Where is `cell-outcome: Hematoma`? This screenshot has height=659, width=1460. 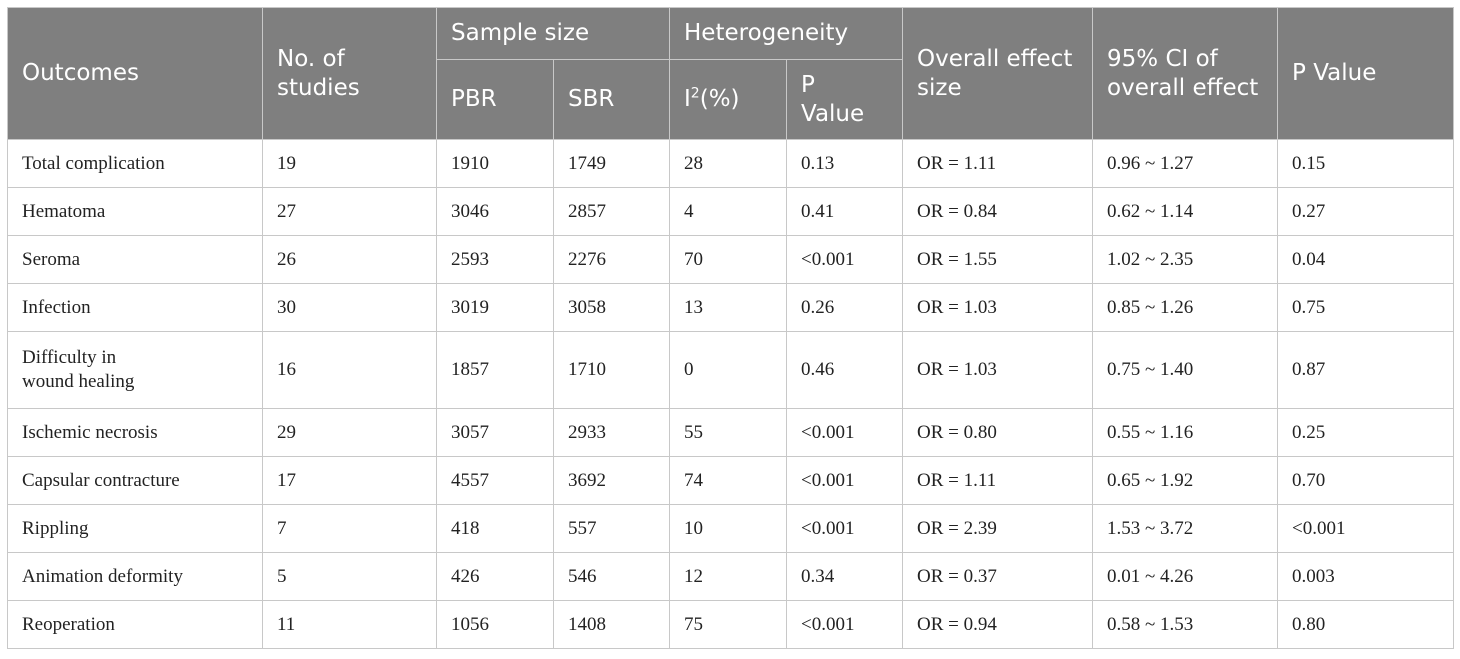 cell-outcome: Hematoma is located at coordinates (135, 211).